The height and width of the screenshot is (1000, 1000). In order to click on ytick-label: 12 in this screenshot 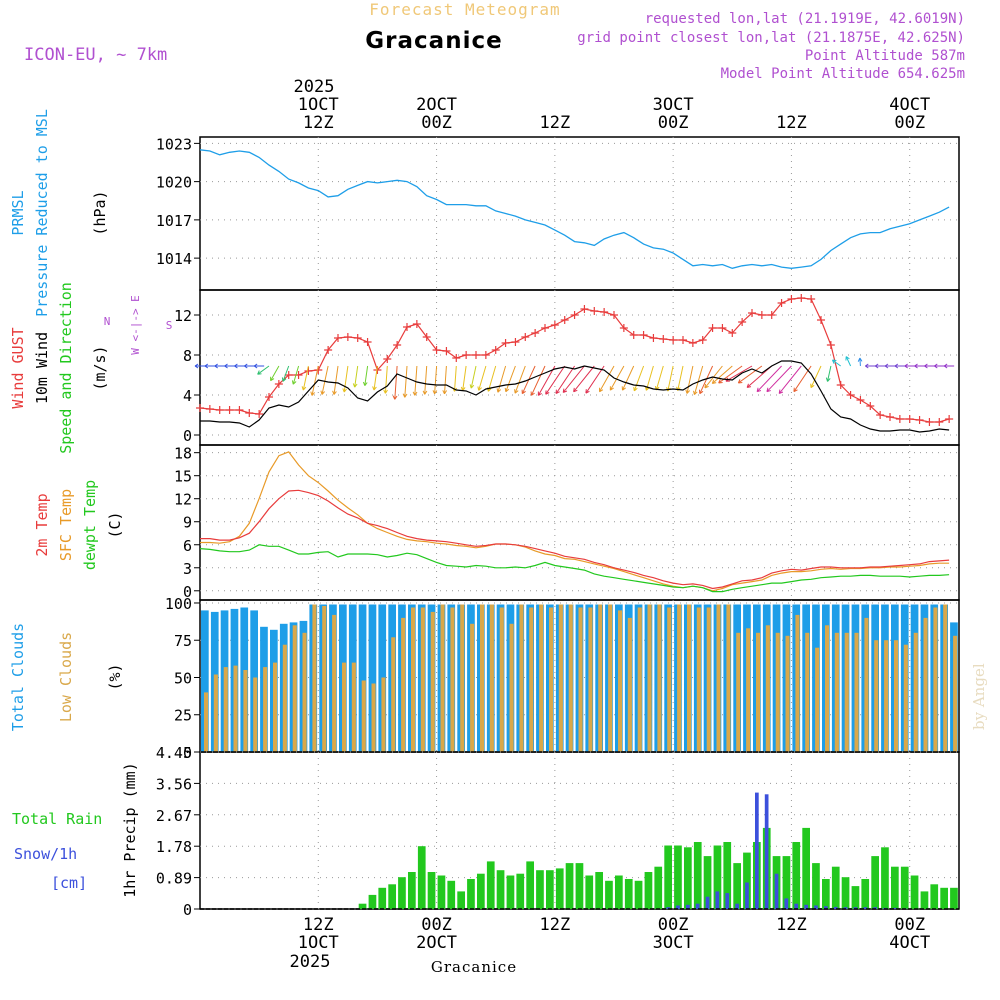, I will do `click(183, 316)`.